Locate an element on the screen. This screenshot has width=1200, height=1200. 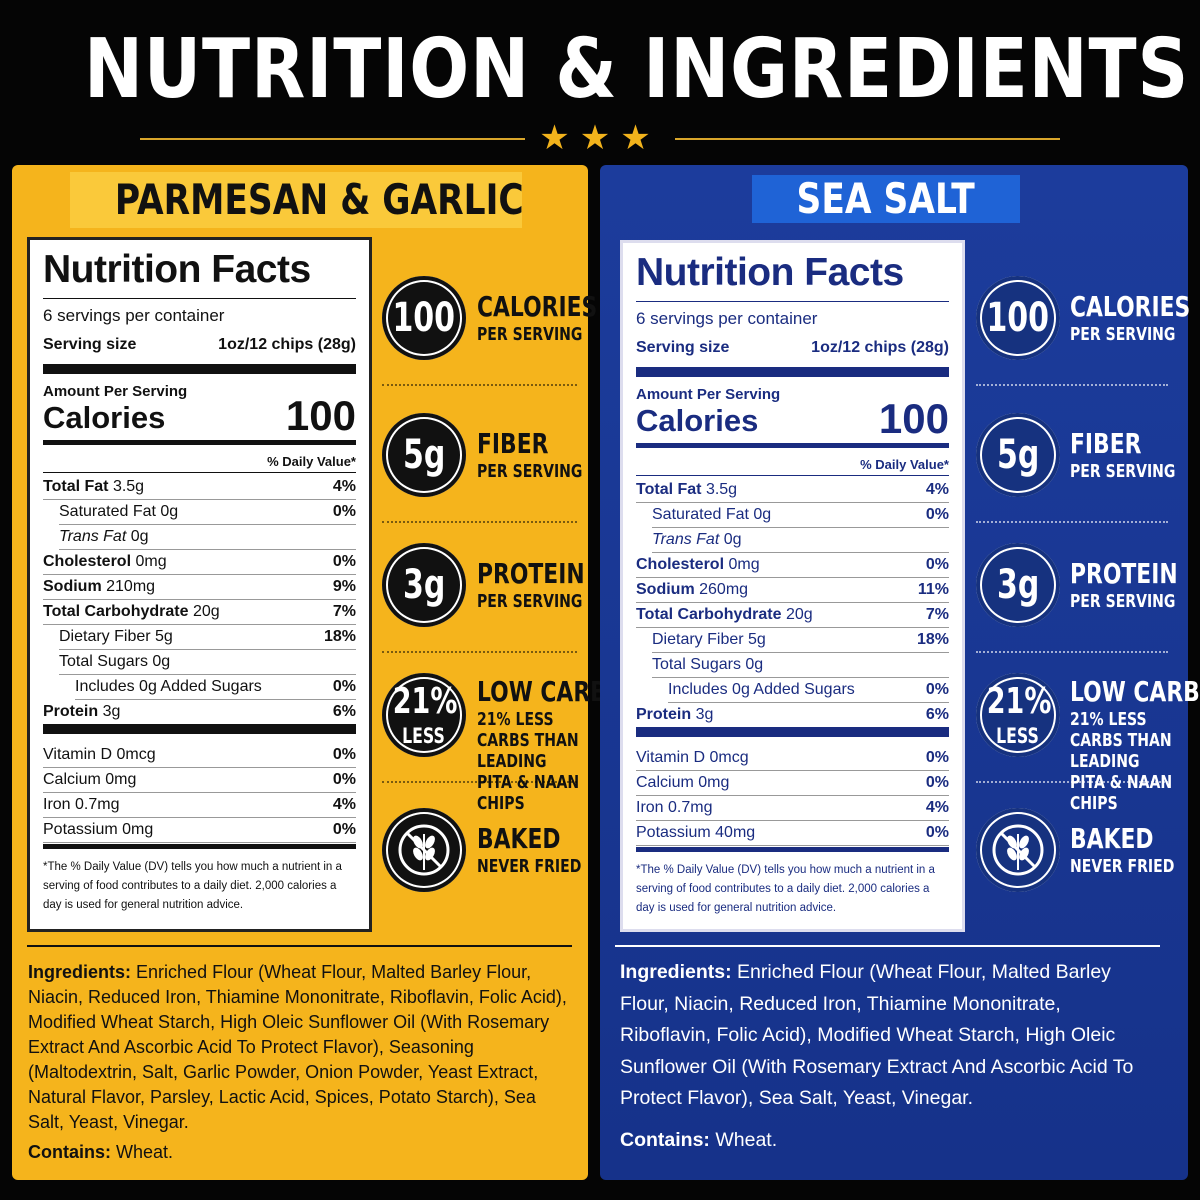
badge-circle: 3g is located at coordinates (1018, 585).